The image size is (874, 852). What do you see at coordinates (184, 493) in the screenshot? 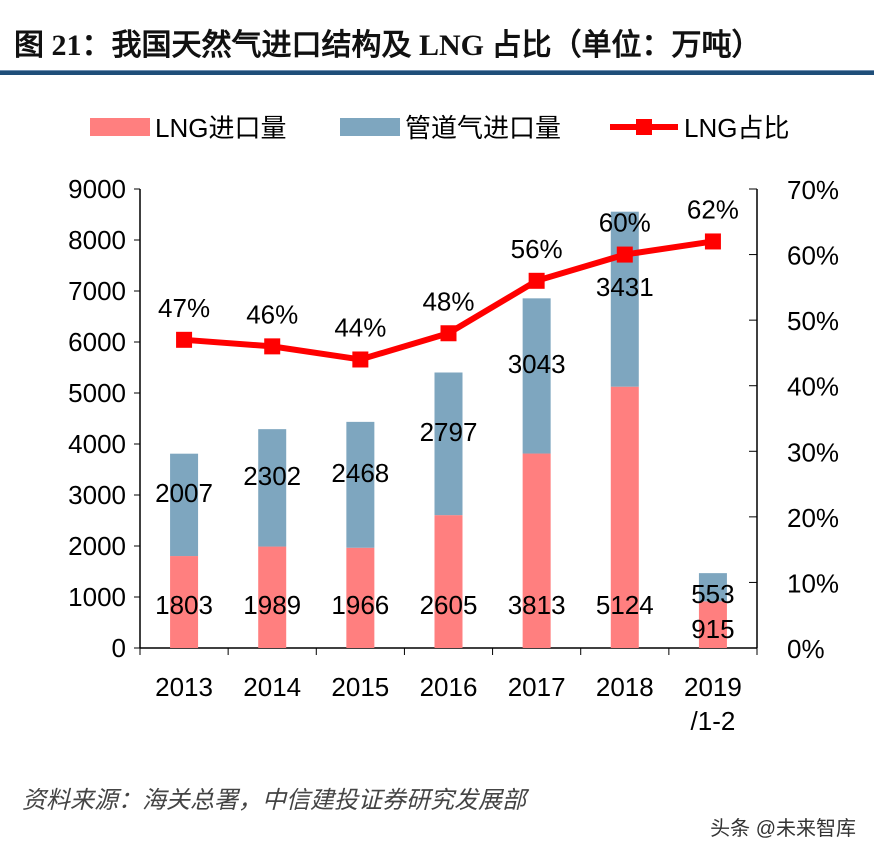
I see `data-label-pipeline: 2007` at bounding box center [184, 493].